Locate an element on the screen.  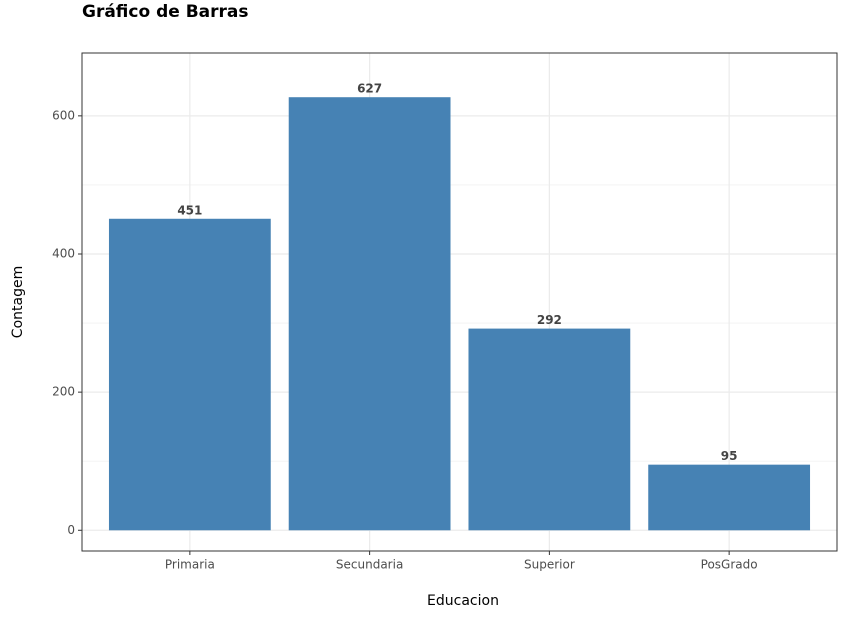
value-label: 627 is located at coordinates (369, 89).